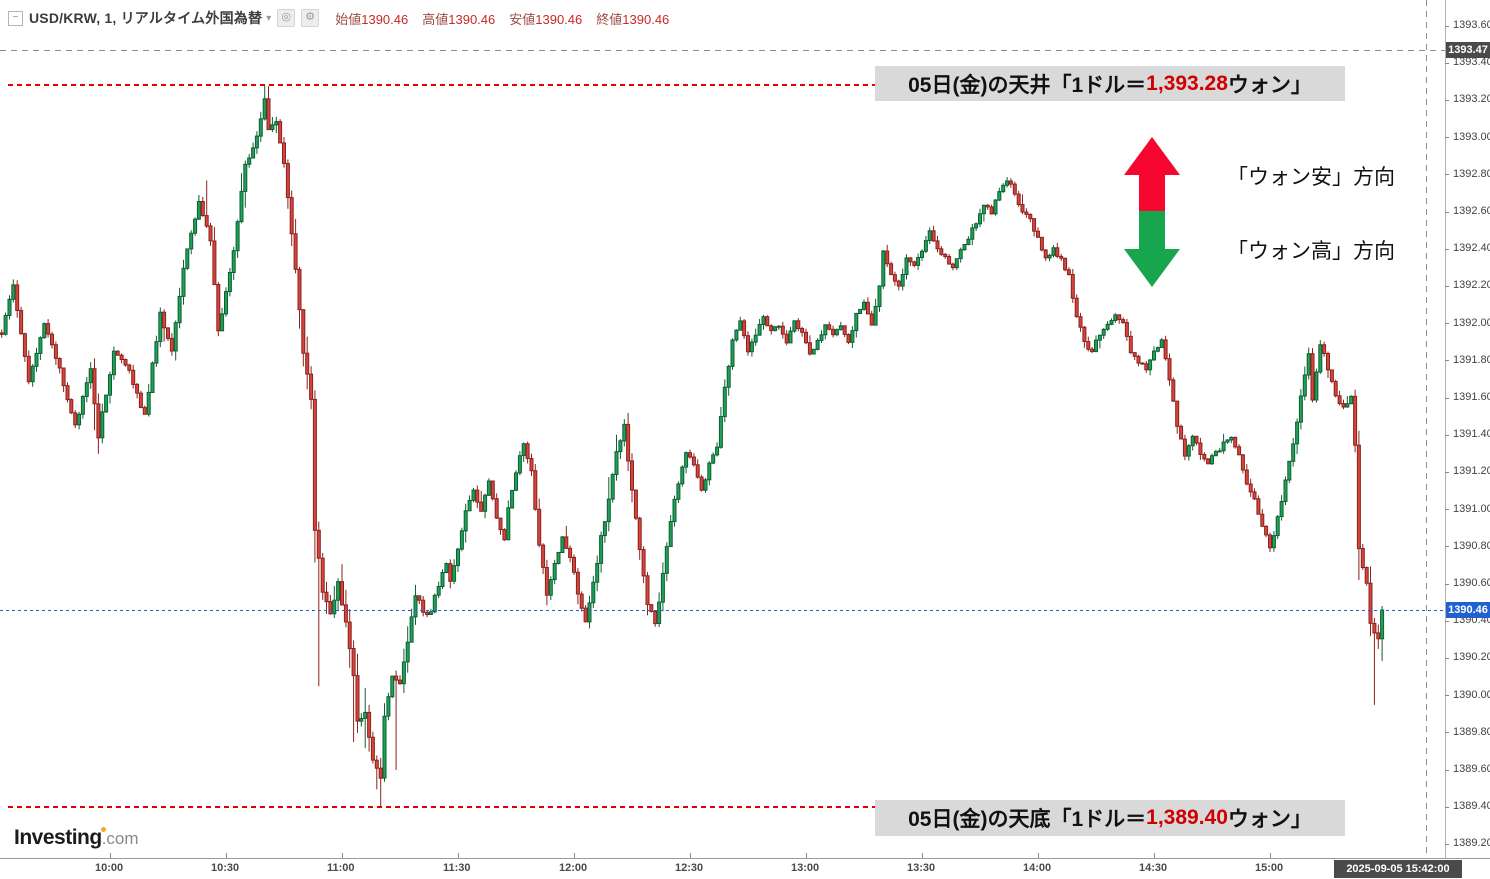 The width and height of the screenshot is (1490, 879). Describe the element at coordinates (1445, 429) in the screenshot. I see `price-axis-border` at that location.